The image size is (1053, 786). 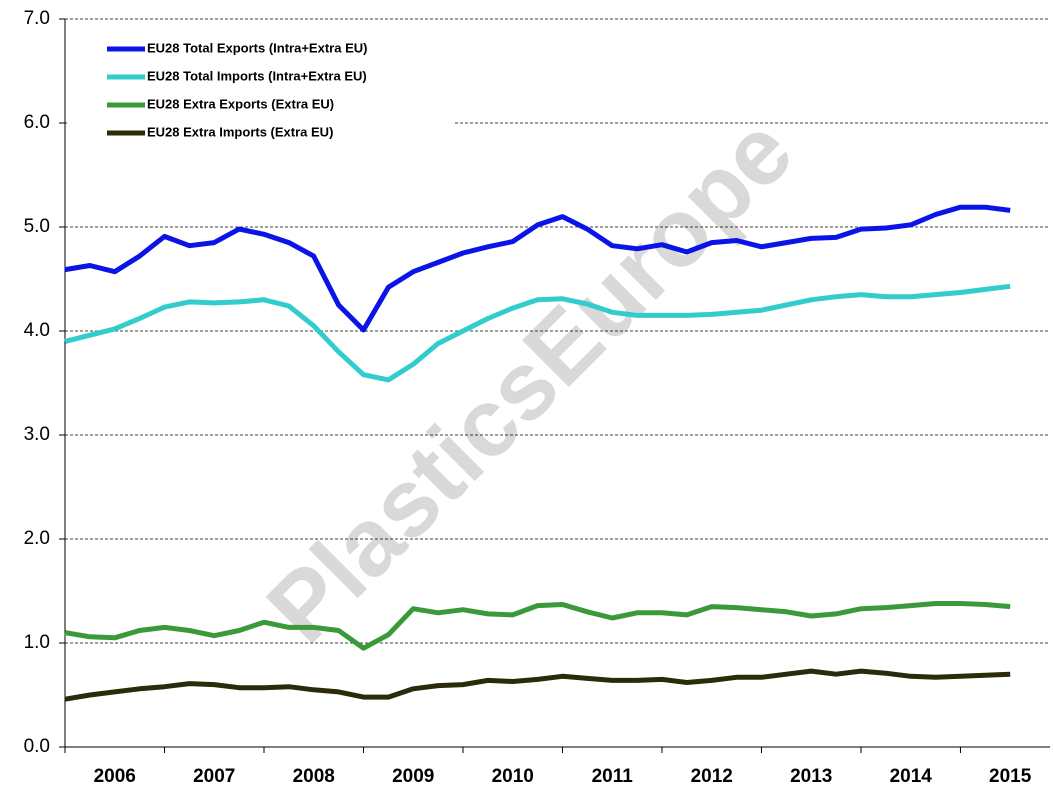 I want to click on y-tick-label: 0.0, so click(x=37, y=746).